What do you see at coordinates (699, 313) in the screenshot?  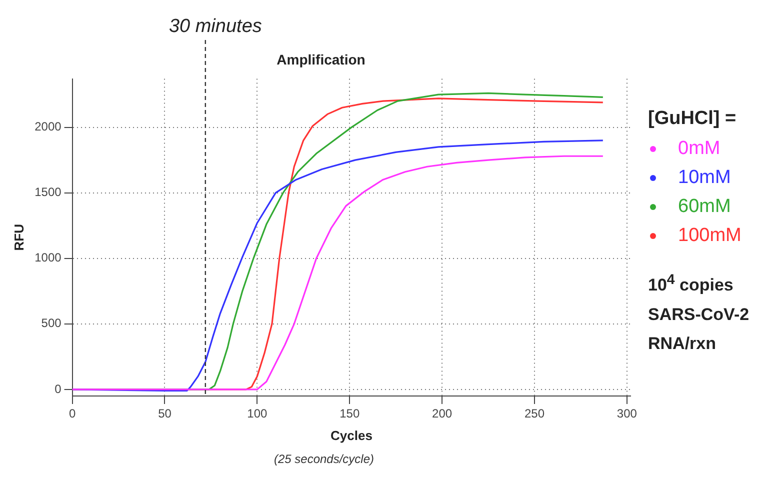 I see `text: 10$^{4}$ copies SARS-CoV-2 RNA/rxn` at bounding box center [699, 313].